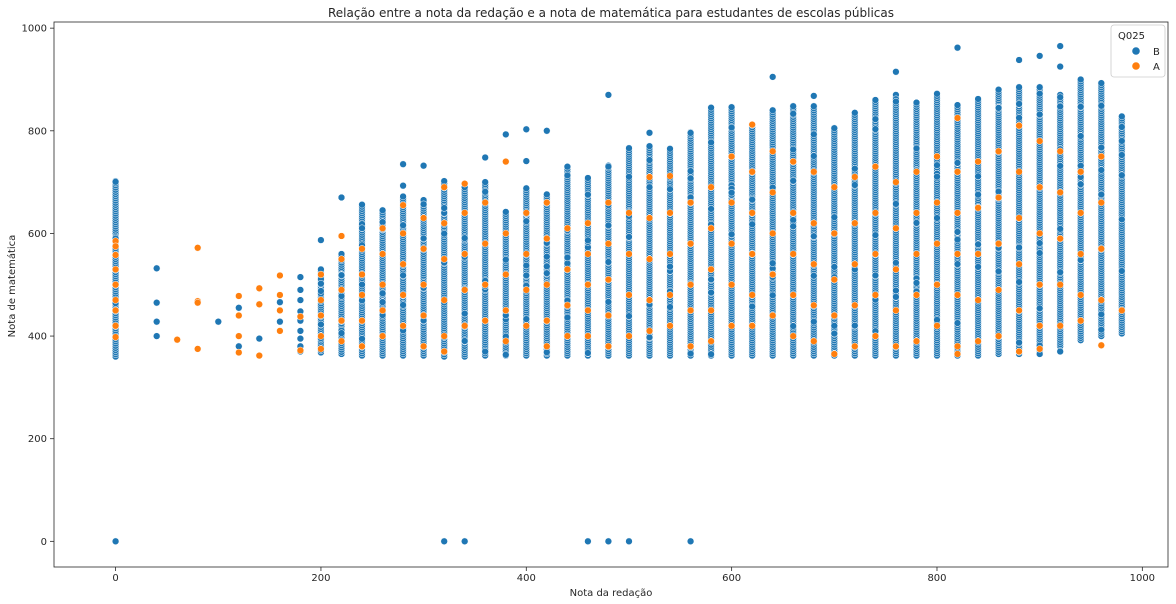 Image resolution: width=1176 pixels, height=604 pixels. What do you see at coordinates (44, 542) in the screenshot?
I see `y-tick-label: 0` at bounding box center [44, 542].